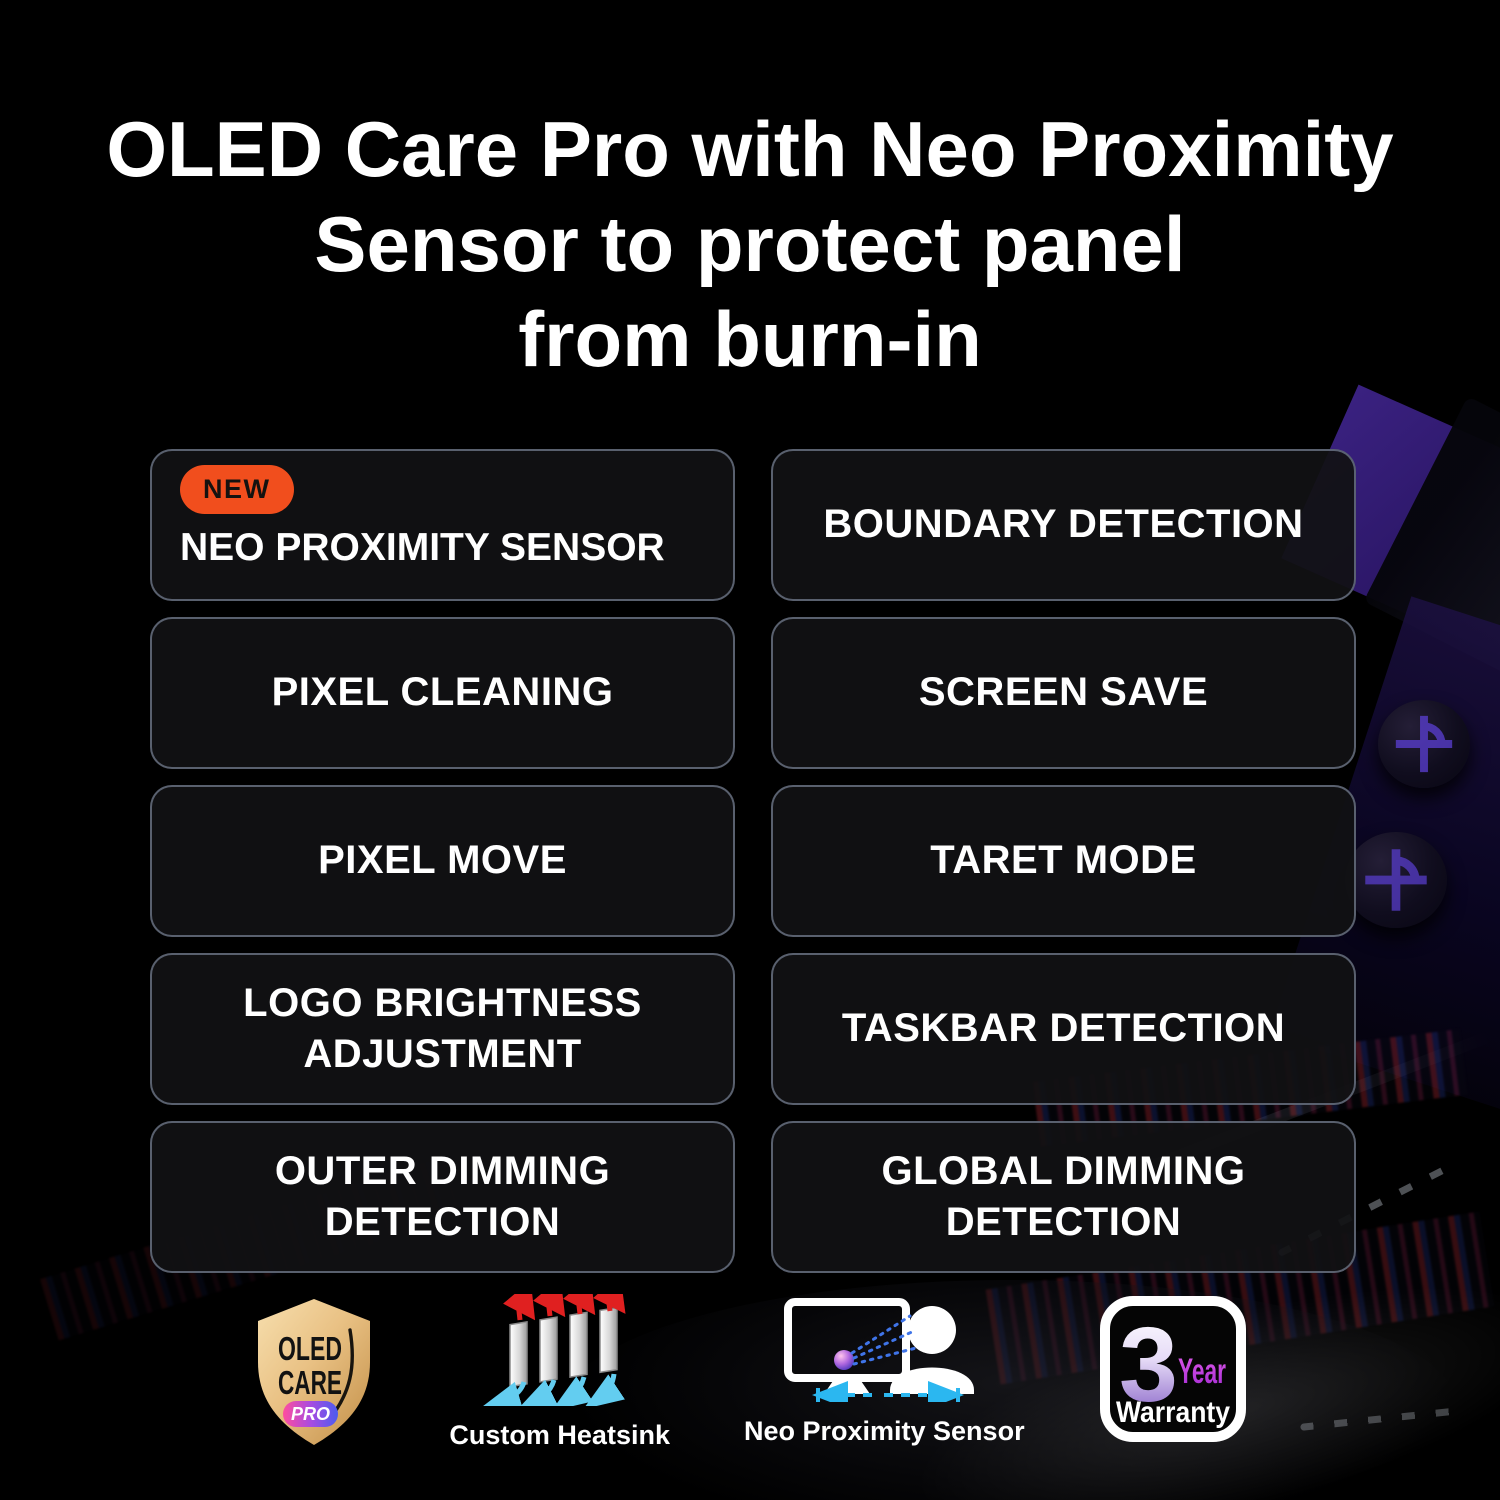 The height and width of the screenshot is (1500, 1500). I want to click on warranty-badge-icon: 3 Year Warranty, so click(1172, 1369).